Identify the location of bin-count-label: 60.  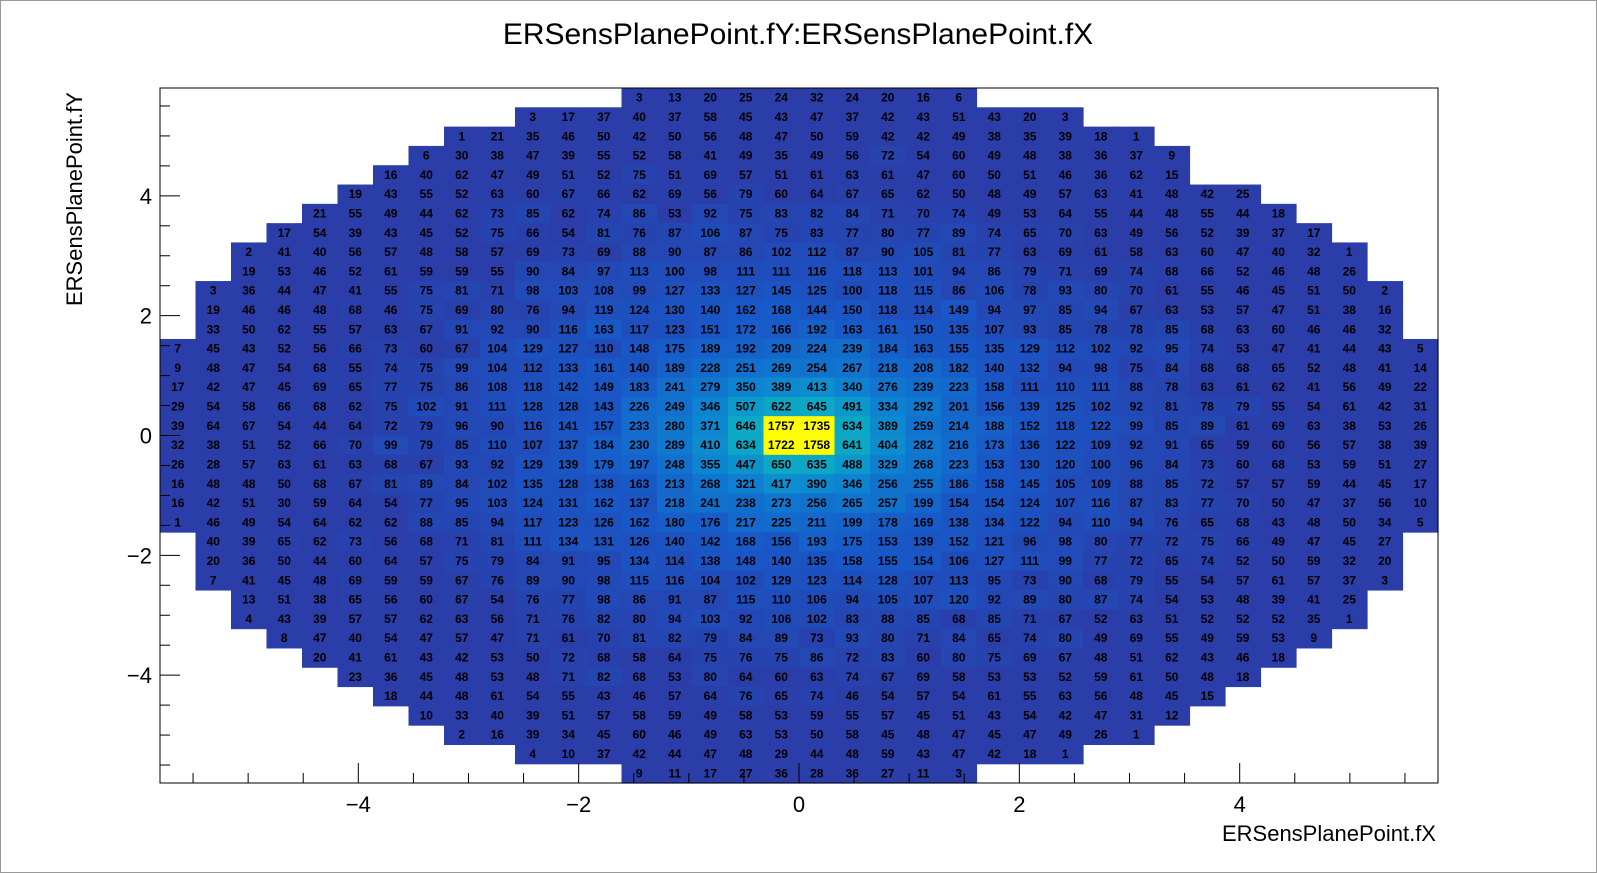
(1243, 464).